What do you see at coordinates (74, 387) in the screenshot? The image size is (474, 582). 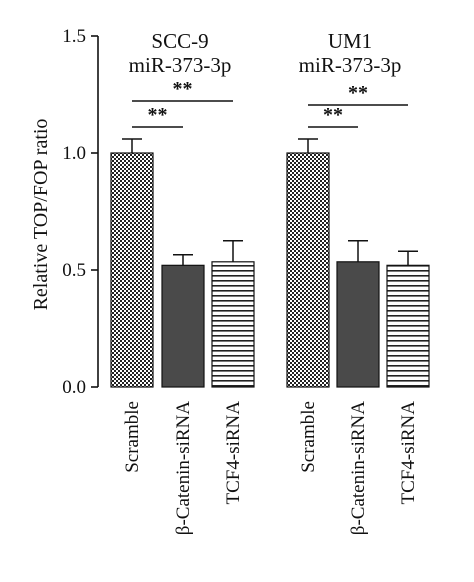 I see `y-tick-label: 0.0` at bounding box center [74, 387].